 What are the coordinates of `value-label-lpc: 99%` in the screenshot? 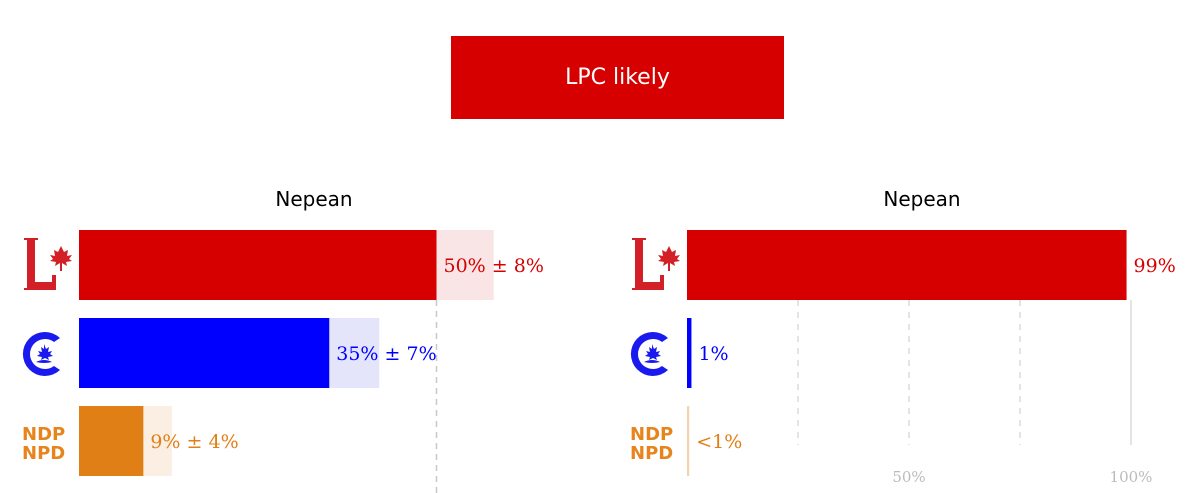 It's located at (1155, 266).